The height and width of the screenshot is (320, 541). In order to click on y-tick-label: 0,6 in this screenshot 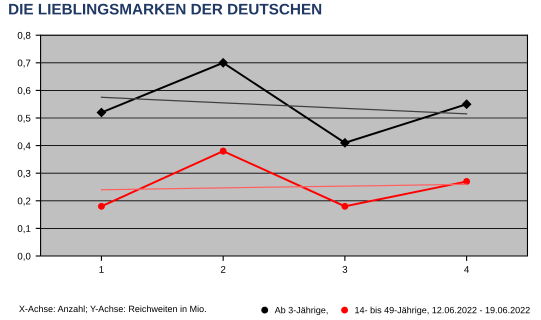, I will do `click(24, 91)`.